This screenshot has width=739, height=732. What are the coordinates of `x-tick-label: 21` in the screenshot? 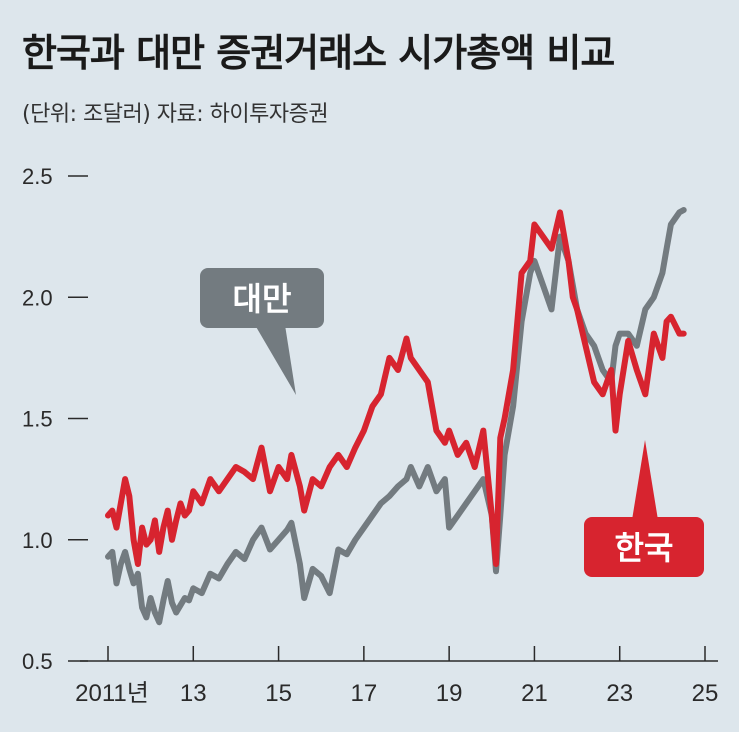 It's located at (534, 693).